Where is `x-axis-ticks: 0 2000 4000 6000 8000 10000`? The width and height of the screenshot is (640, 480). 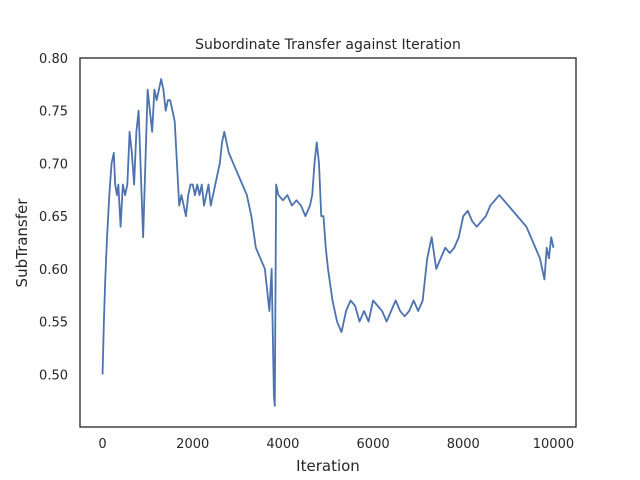 x-axis-ticks: 0 2000 4000 6000 8000 10000 is located at coordinates (336, 444).